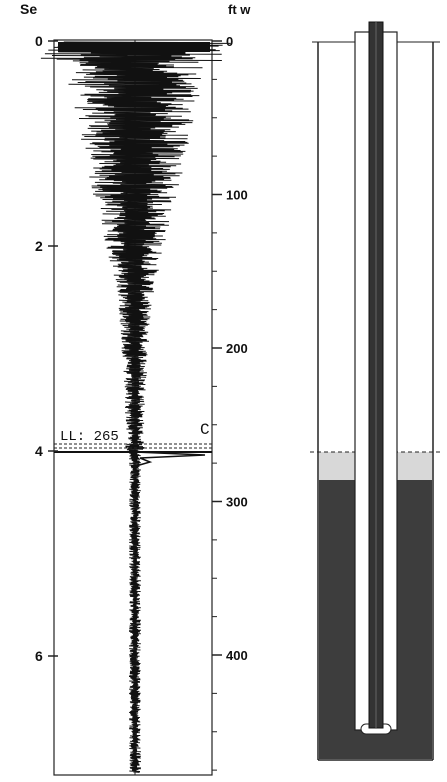  I want to click on liquid-level-side-marker: C, so click(205, 430).